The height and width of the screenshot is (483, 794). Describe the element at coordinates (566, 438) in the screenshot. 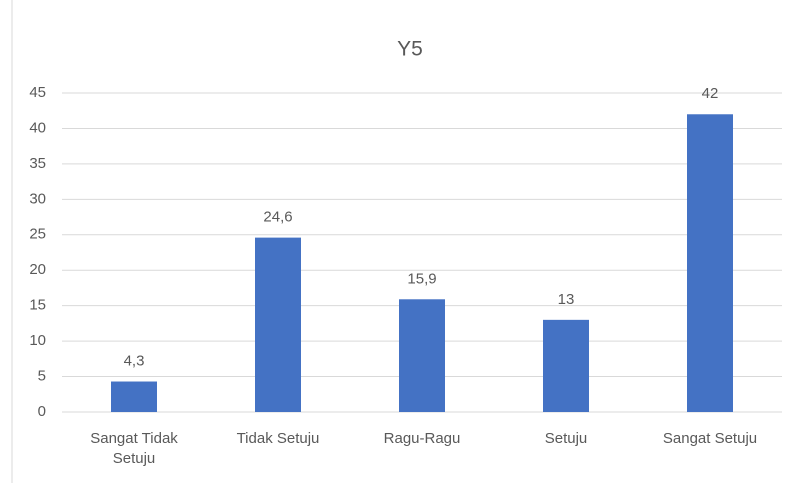

I see `x-tick-label: Setuju` at that location.